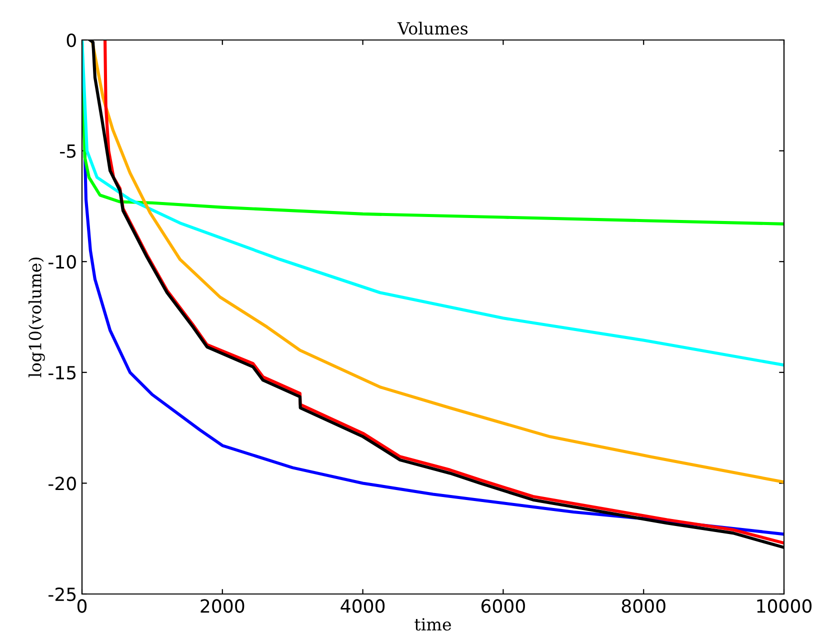 The width and height of the screenshot is (817, 644). What do you see at coordinates (62, 262) in the screenshot?
I see `y-tick-label: -10` at bounding box center [62, 262].